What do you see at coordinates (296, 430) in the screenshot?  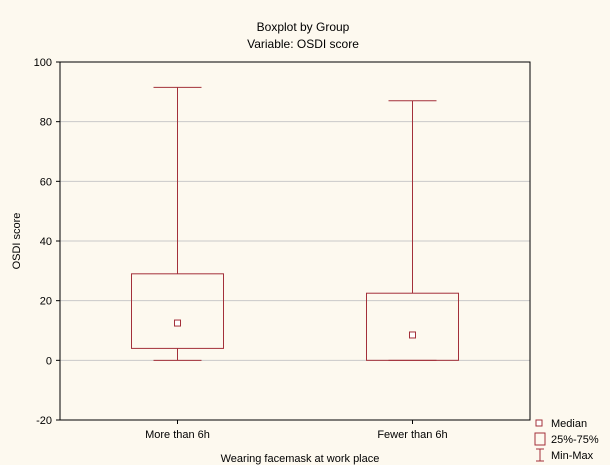 I see `x-axis-ticks: More than 6h Fewer than 6h` at bounding box center [296, 430].